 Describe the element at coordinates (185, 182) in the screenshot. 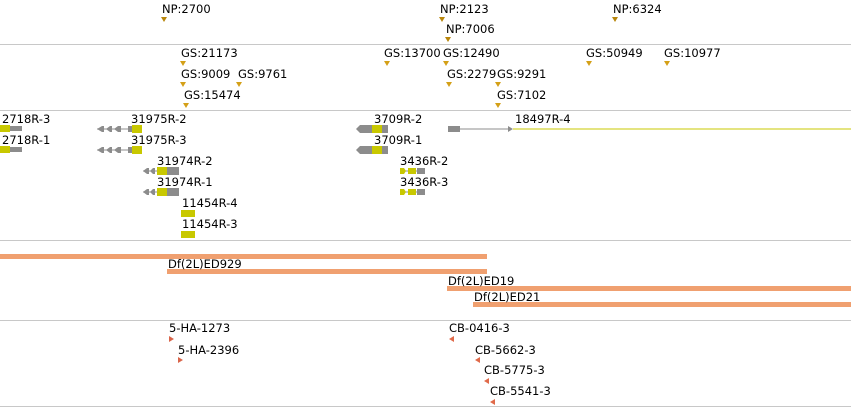

I see `transcript-label: 31974R-1` at that location.